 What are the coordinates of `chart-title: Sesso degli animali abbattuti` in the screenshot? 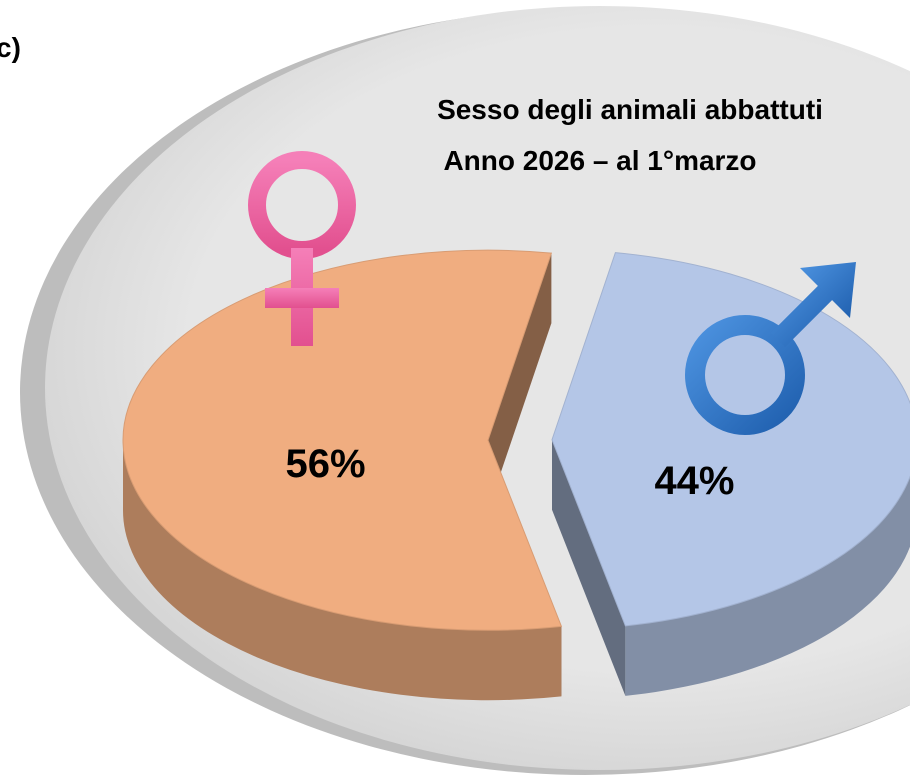 It's located at (630, 109).